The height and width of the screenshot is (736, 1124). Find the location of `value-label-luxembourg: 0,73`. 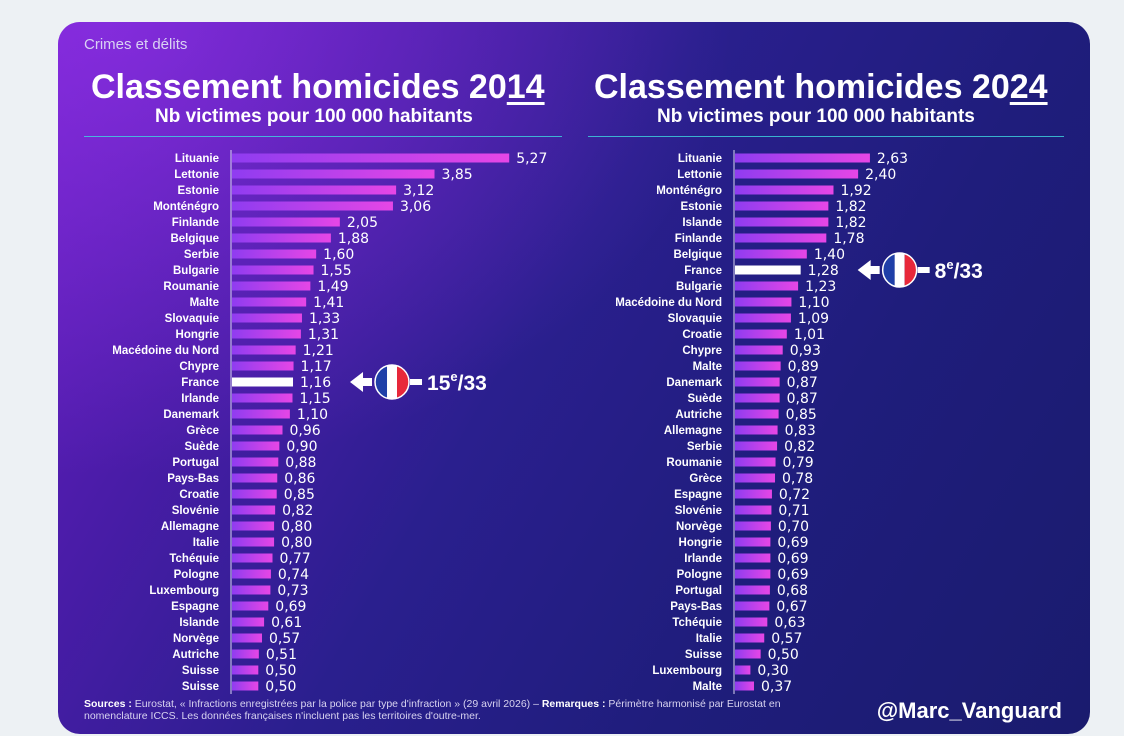

value-label-luxembourg: 0,73 is located at coordinates (292, 591).